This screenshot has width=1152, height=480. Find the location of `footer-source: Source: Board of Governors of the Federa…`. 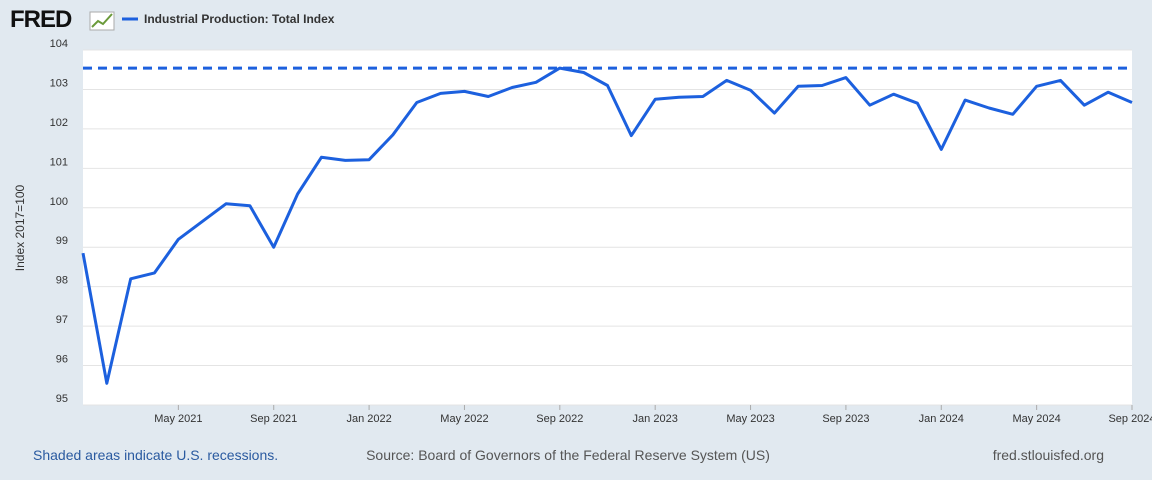

footer-source: Source: Board of Governors of the Federa… is located at coordinates (568, 455).